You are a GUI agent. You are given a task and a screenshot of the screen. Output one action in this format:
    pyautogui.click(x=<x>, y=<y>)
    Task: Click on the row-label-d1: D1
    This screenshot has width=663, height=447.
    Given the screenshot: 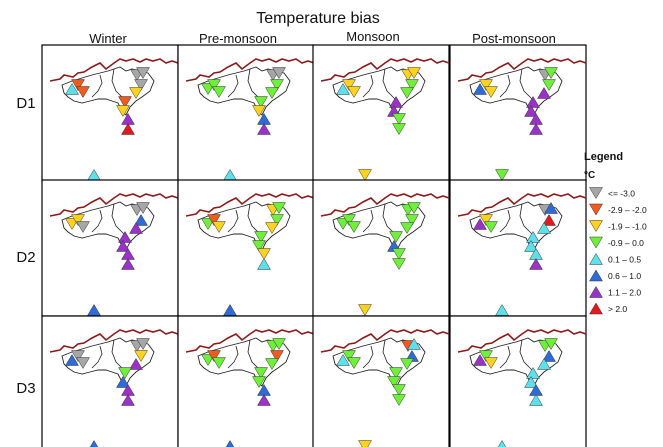 What is the action you would take?
    pyautogui.click(x=25, y=103)
    